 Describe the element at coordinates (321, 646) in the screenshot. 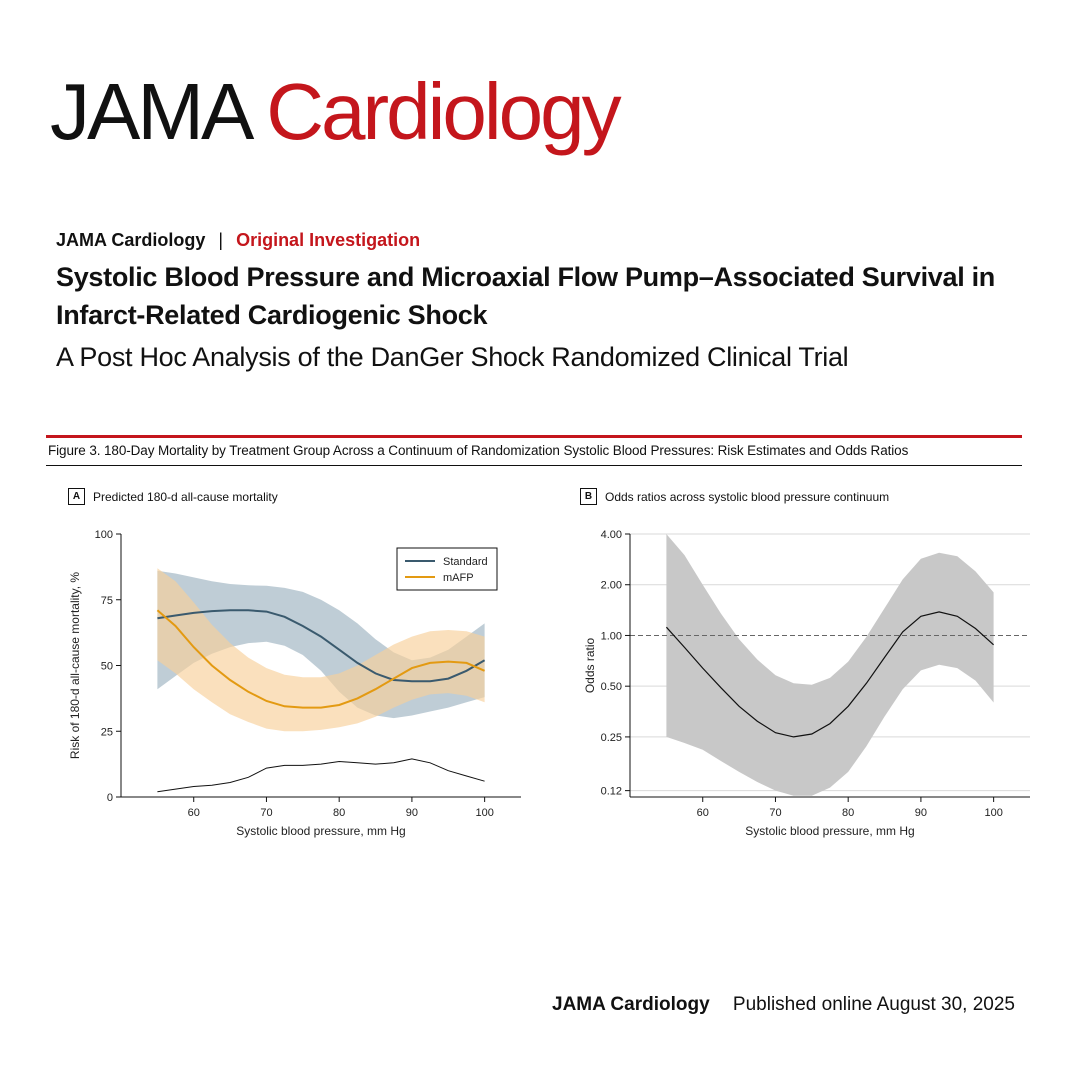

I see `series-line-standard` at that location.